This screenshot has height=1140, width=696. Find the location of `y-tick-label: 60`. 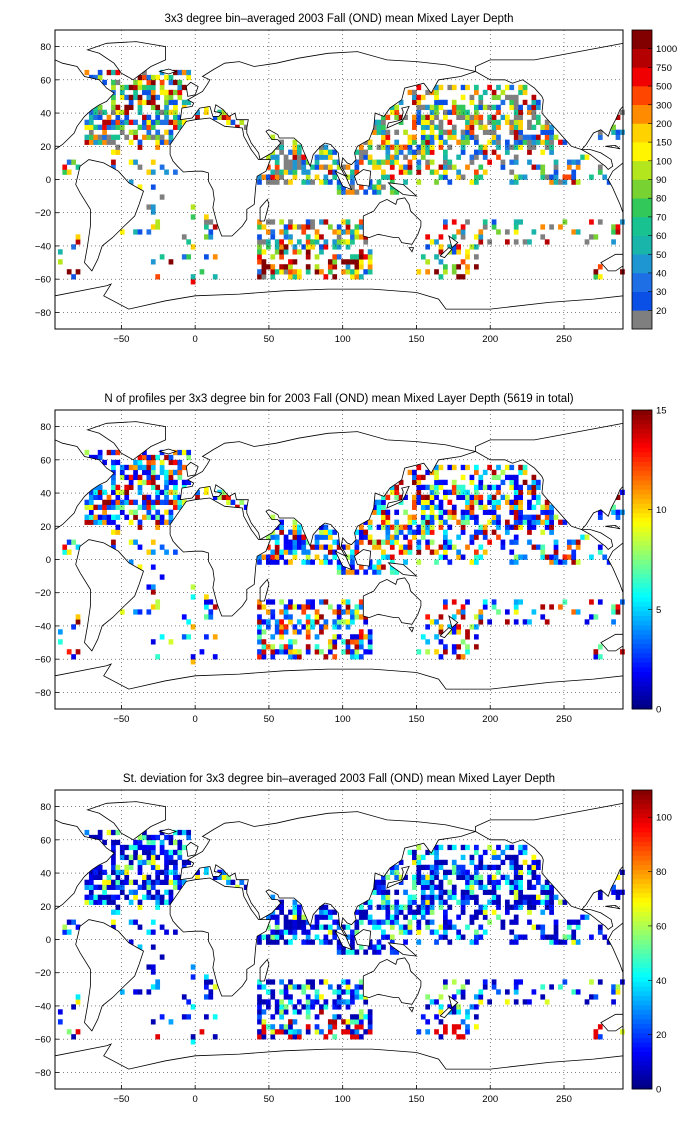

y-tick-label: 60 is located at coordinates (45, 460).